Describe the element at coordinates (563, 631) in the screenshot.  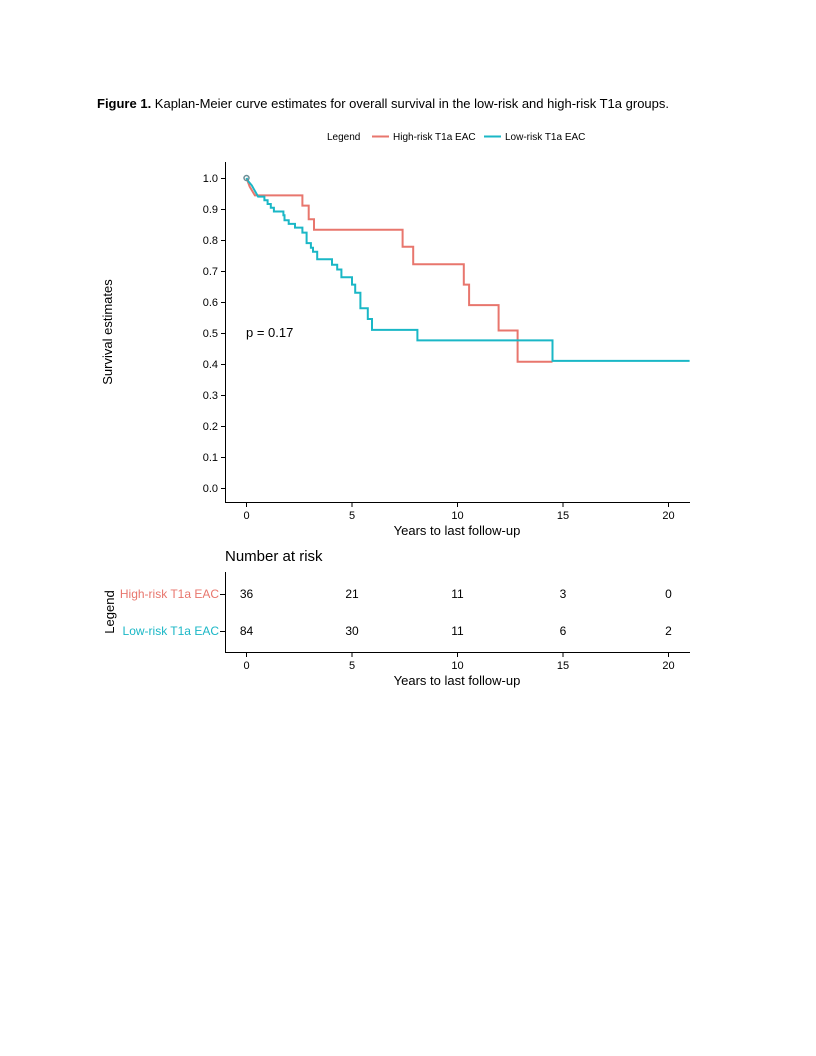
I see `risk-value: 6` at that location.